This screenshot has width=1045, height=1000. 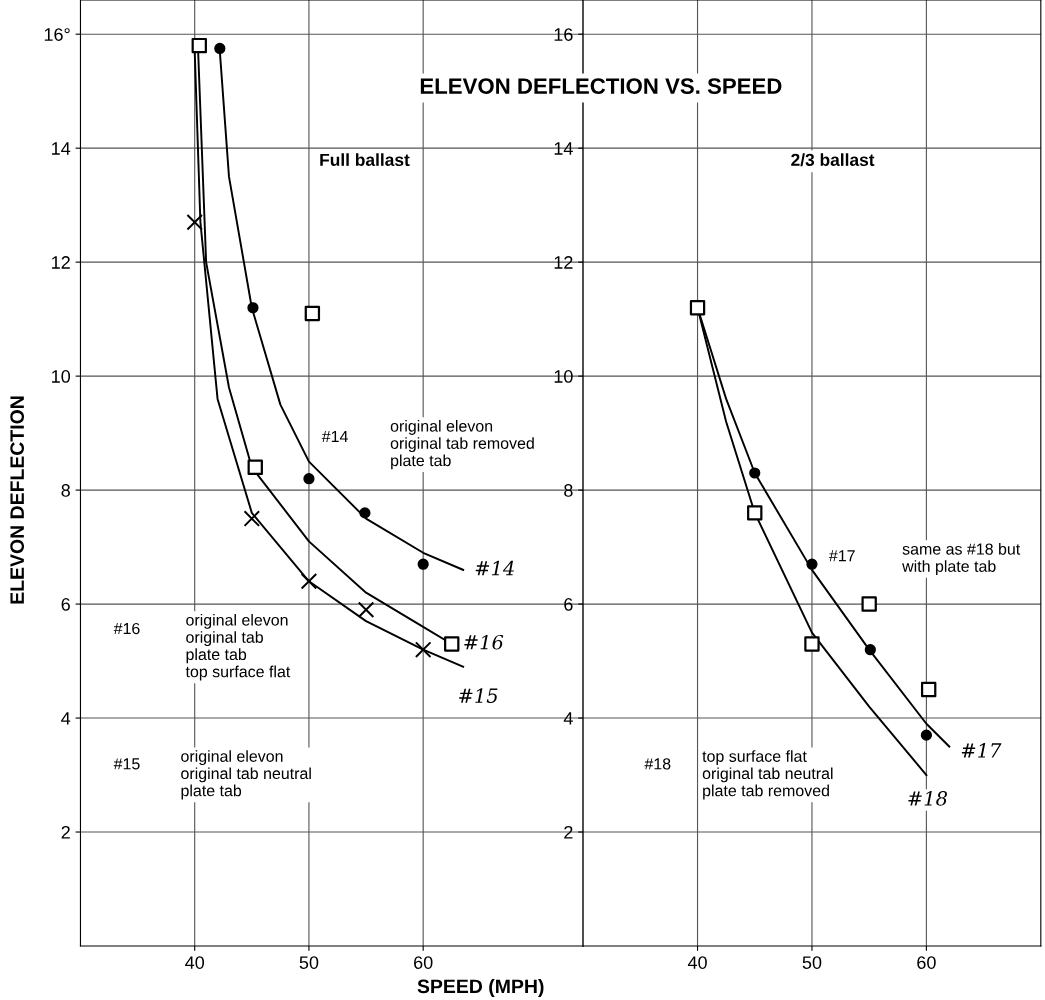 What do you see at coordinates (126, 764) in the screenshot?
I see `annotation: #15` at bounding box center [126, 764].